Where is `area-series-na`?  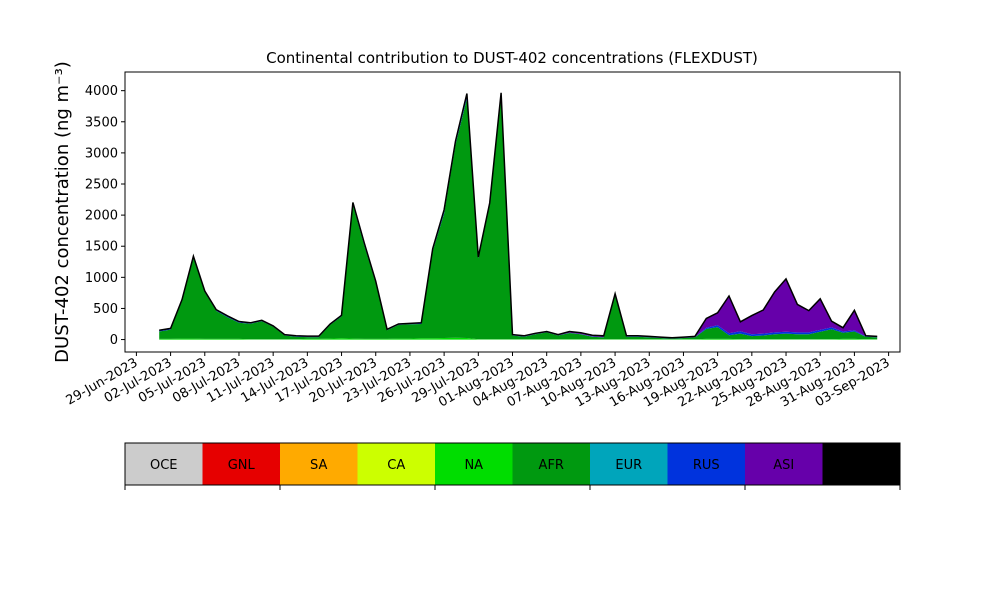 area-series-na is located at coordinates (518, 338).